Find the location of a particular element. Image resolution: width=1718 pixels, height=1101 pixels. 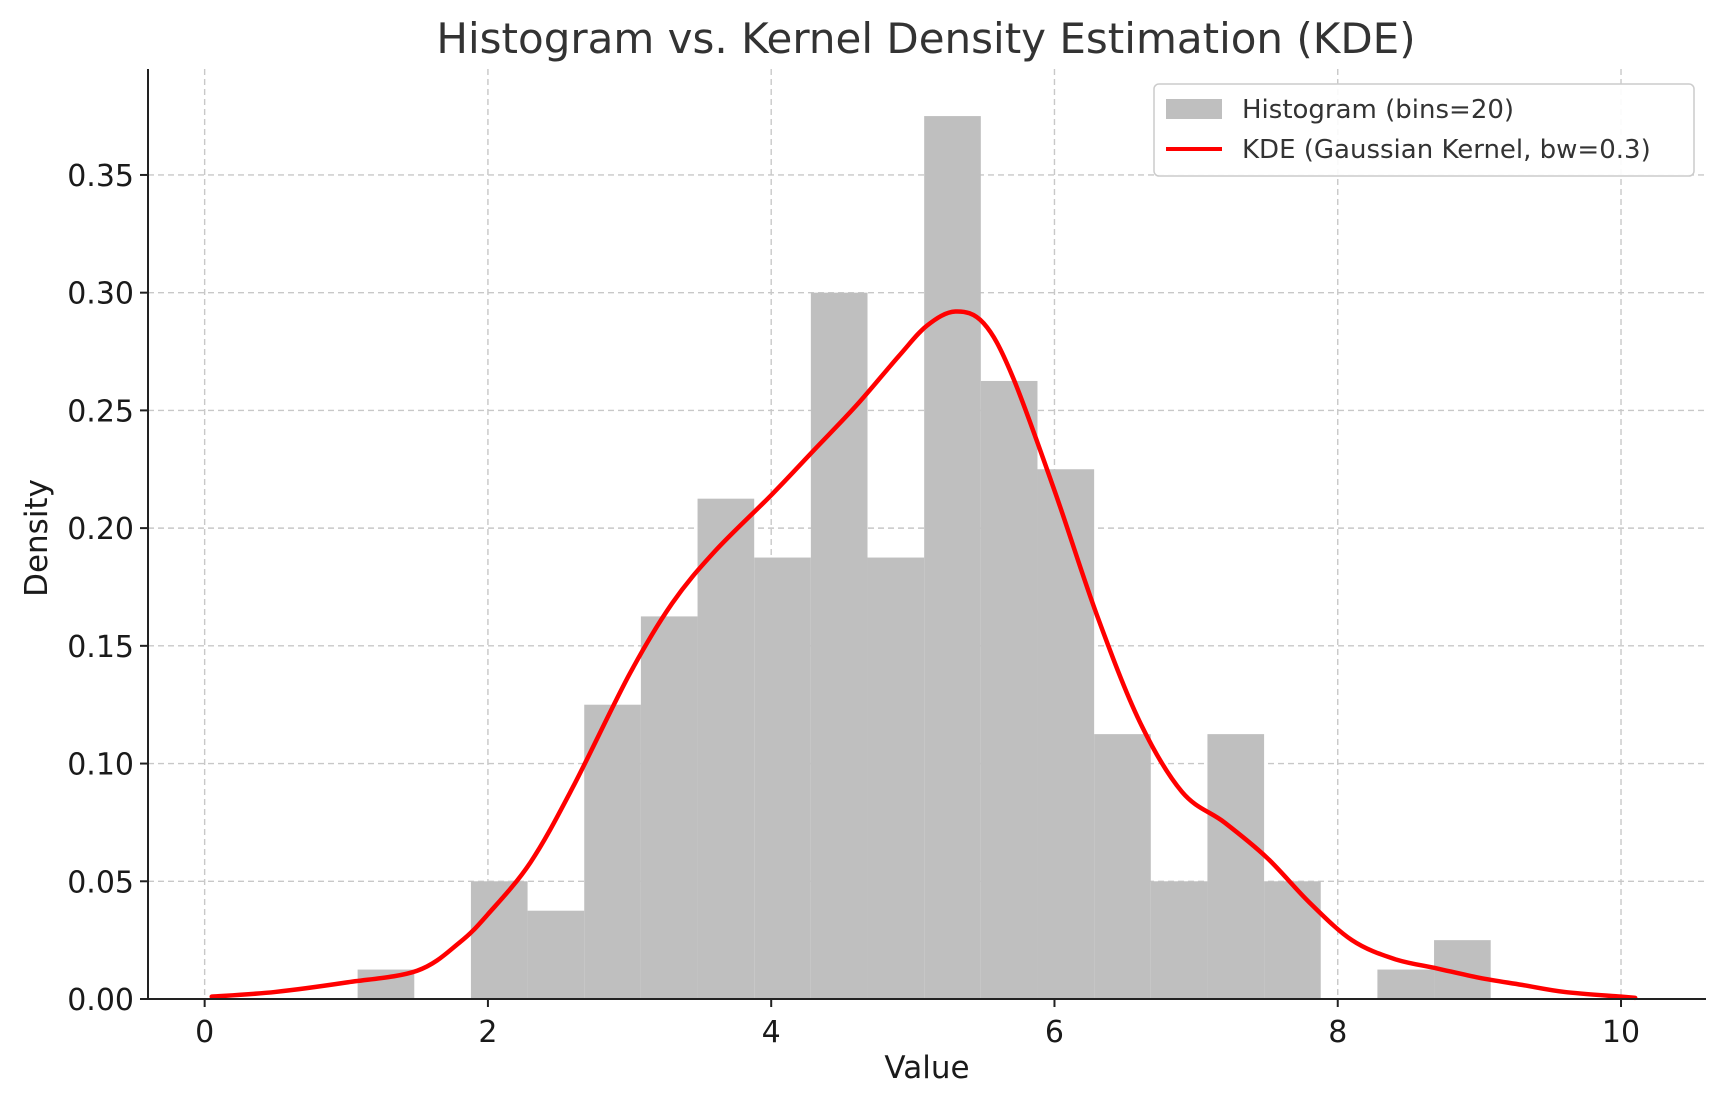

x-axis-label: Value is located at coordinates (926, 1068).